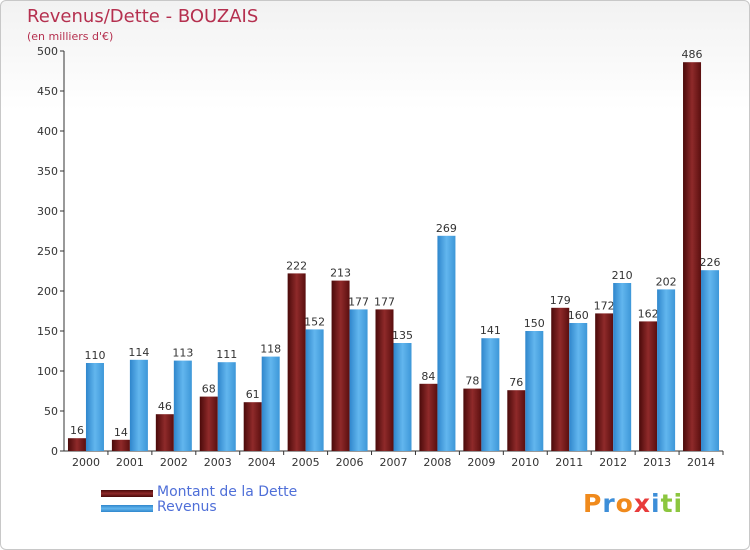  What do you see at coordinates (604, 305) in the screenshot?
I see `data-label: 172` at bounding box center [604, 305].